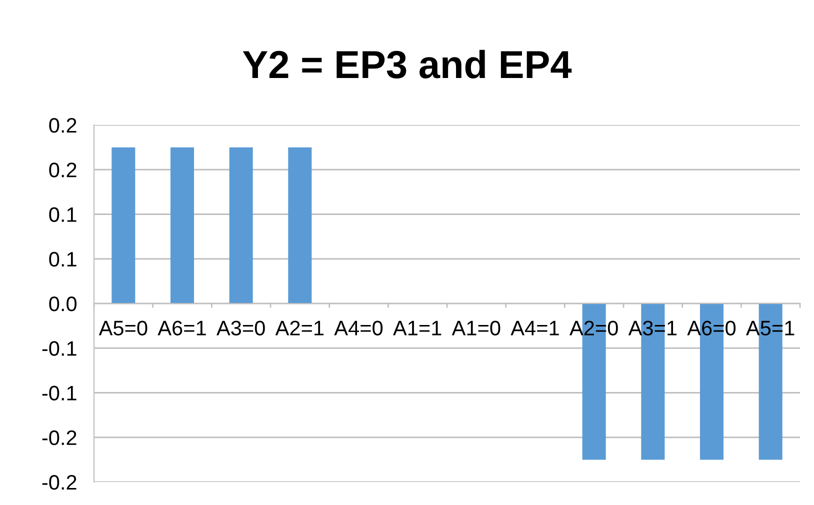 The image size is (814, 505). What do you see at coordinates (417, 328) in the screenshot?
I see `x-tick-label: A1=1` at bounding box center [417, 328].